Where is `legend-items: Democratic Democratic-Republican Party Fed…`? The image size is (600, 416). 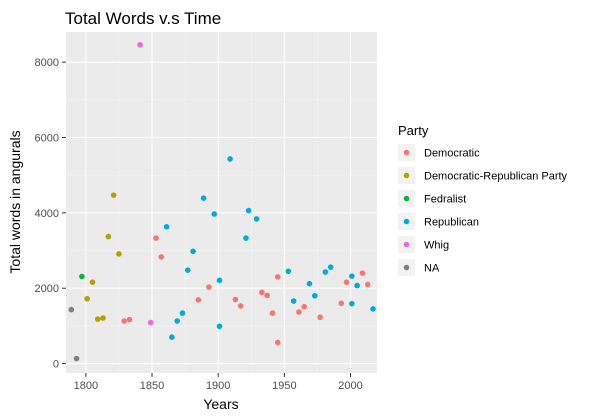 legend-items: Democratic Democratic-Republican Party Fed… is located at coordinates (483, 210).